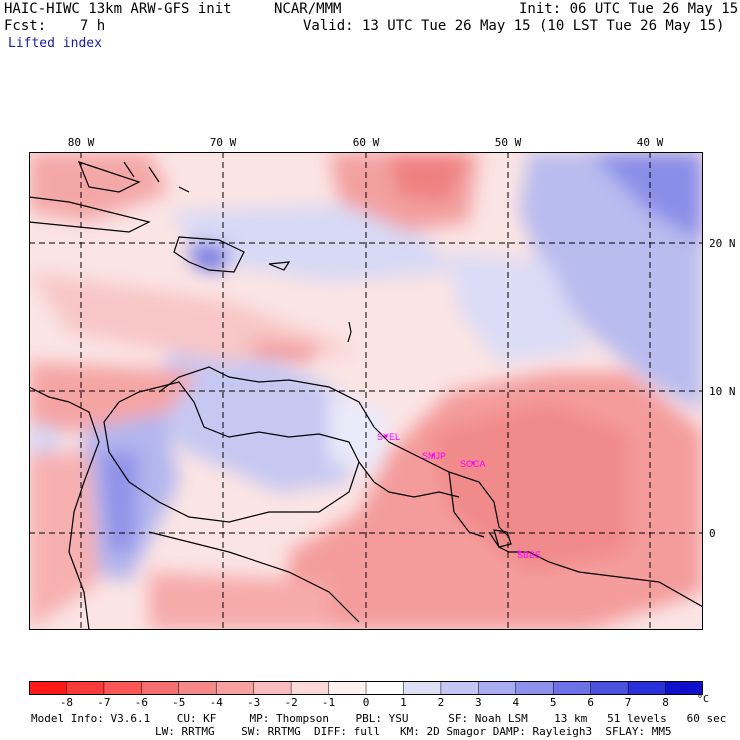 This screenshot has width=740, height=740. What do you see at coordinates (388, 437) in the screenshot?
I see `station-syel: SYEL` at bounding box center [388, 437].